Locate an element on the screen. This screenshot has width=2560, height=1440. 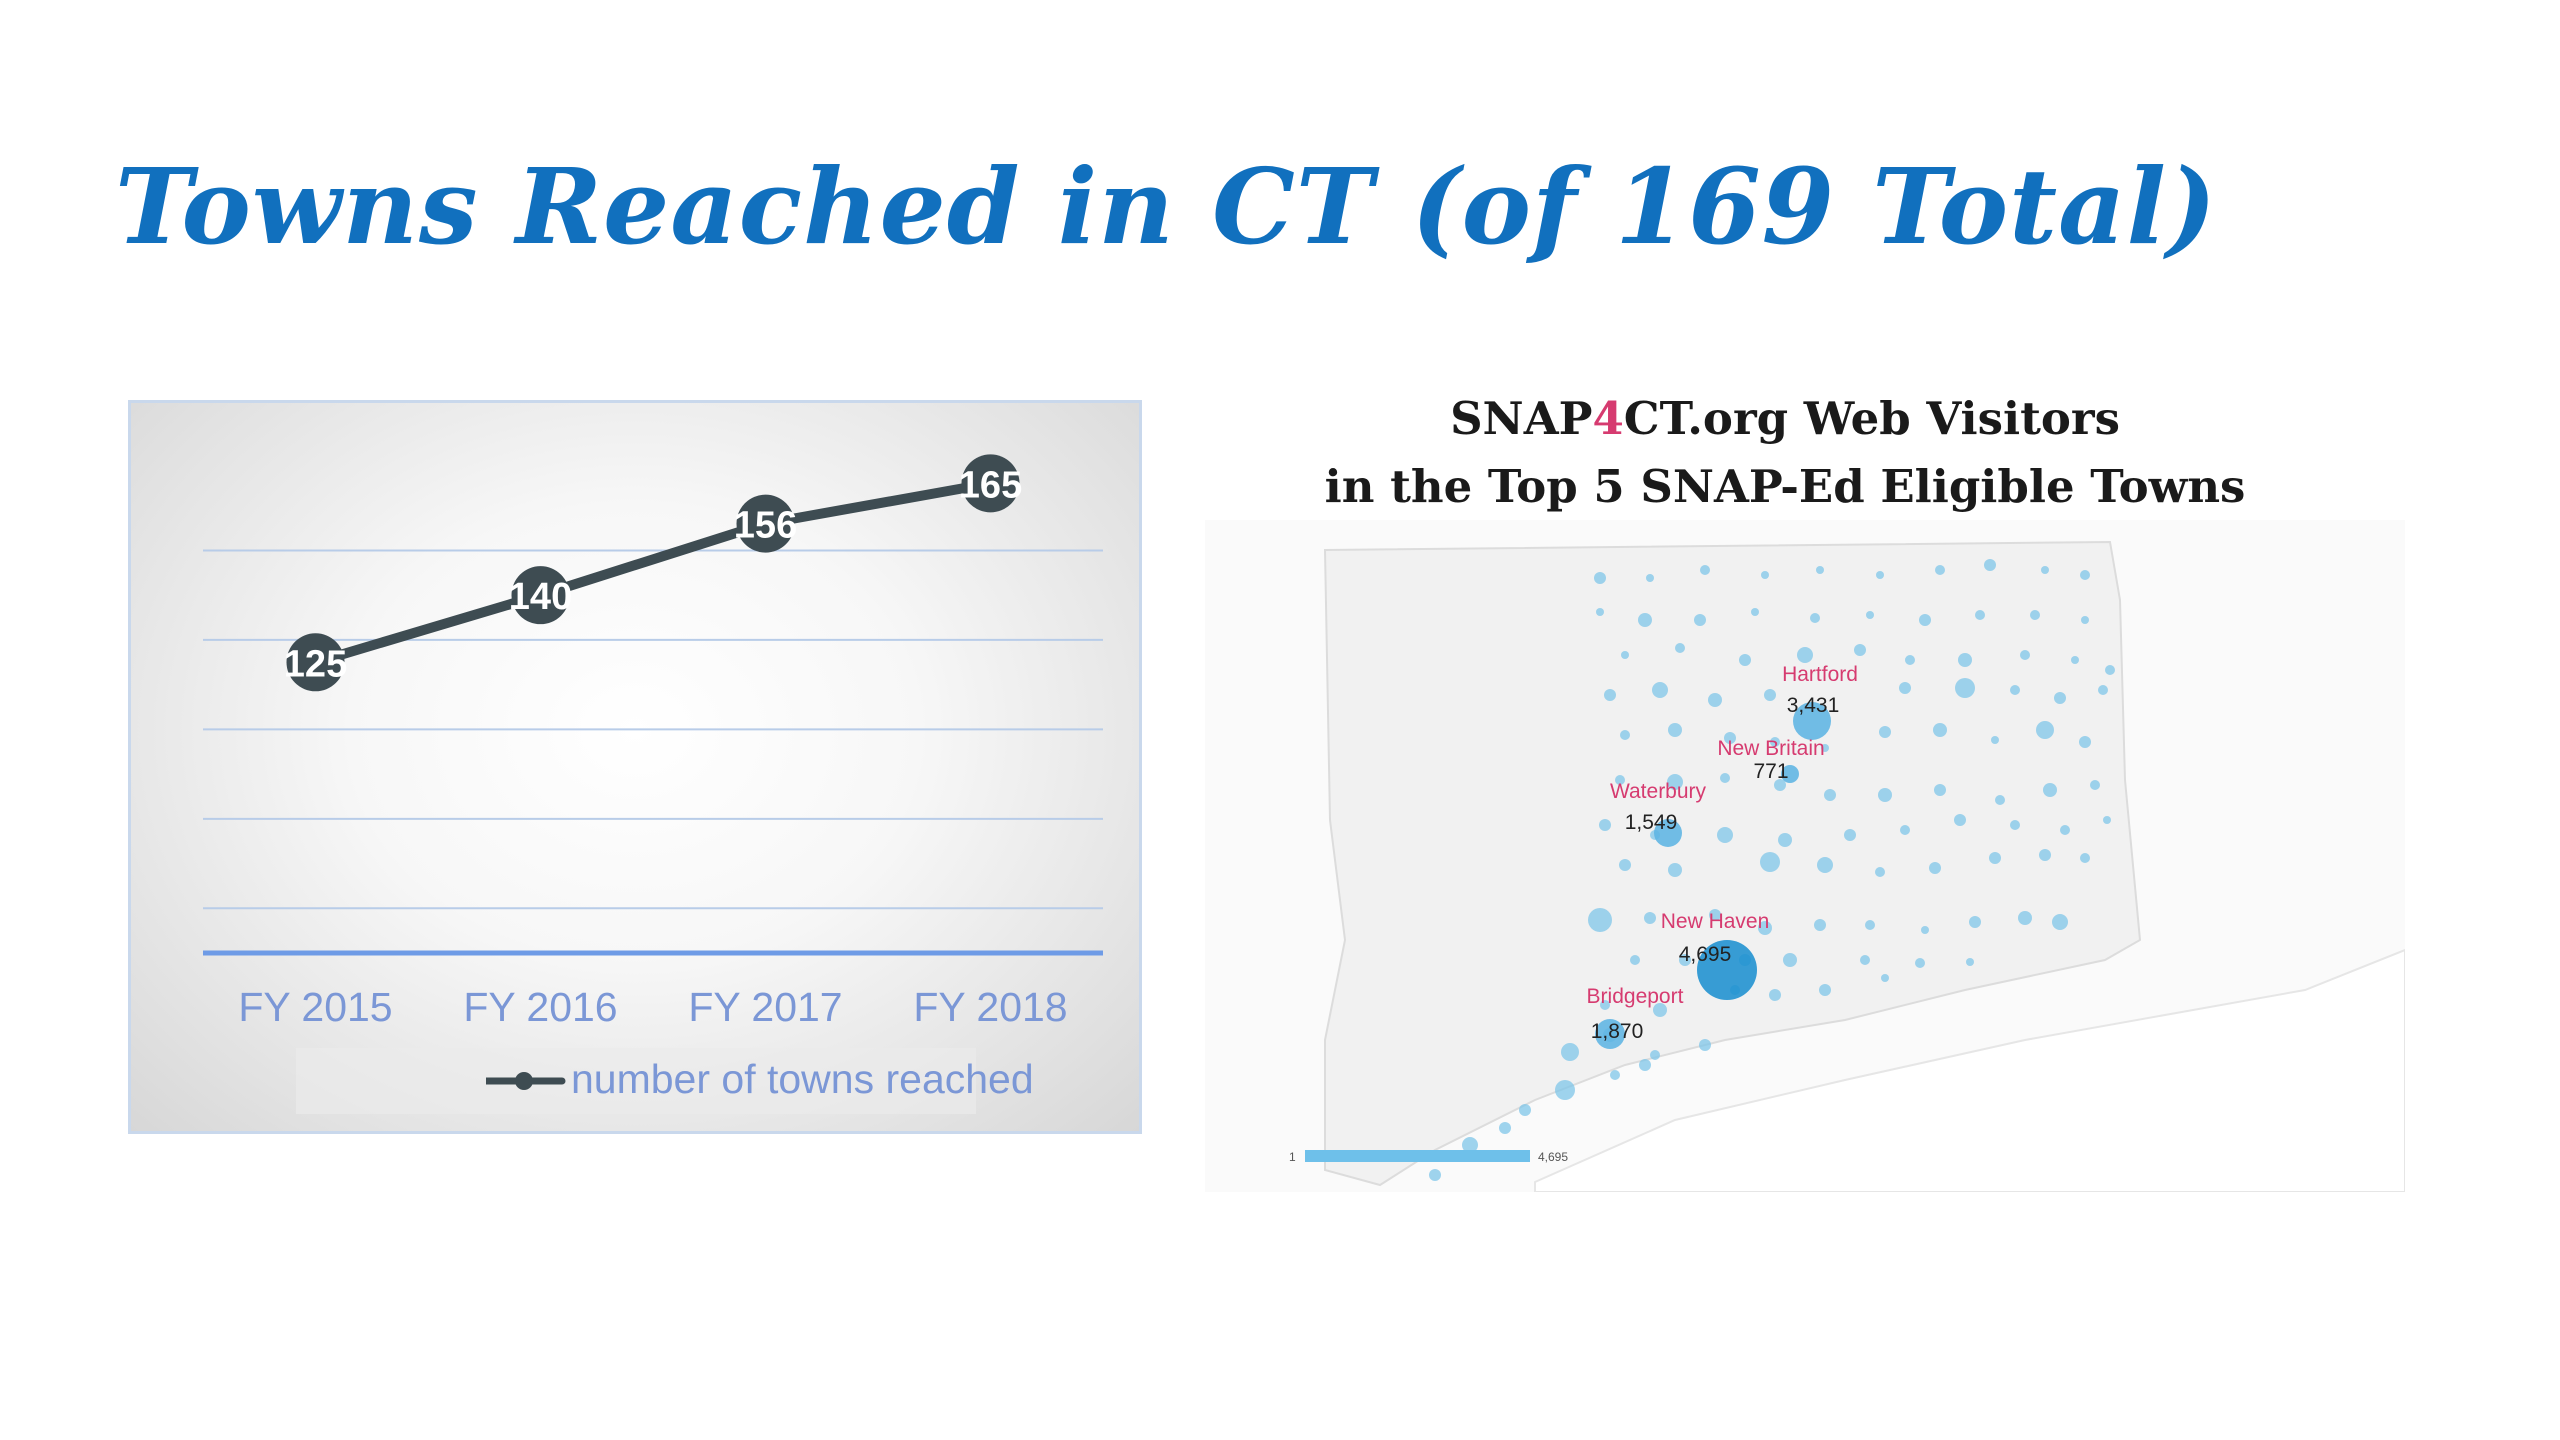
town-name-label: New Haven is located at coordinates (1715, 921).